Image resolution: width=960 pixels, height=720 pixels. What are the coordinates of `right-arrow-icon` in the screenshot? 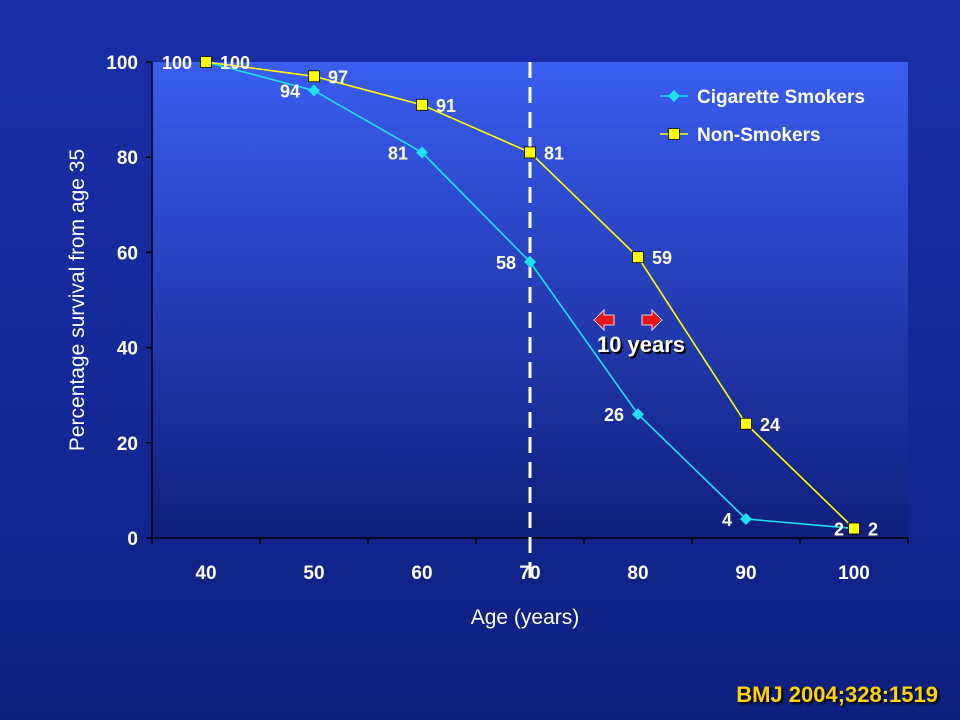 It's located at (652, 320).